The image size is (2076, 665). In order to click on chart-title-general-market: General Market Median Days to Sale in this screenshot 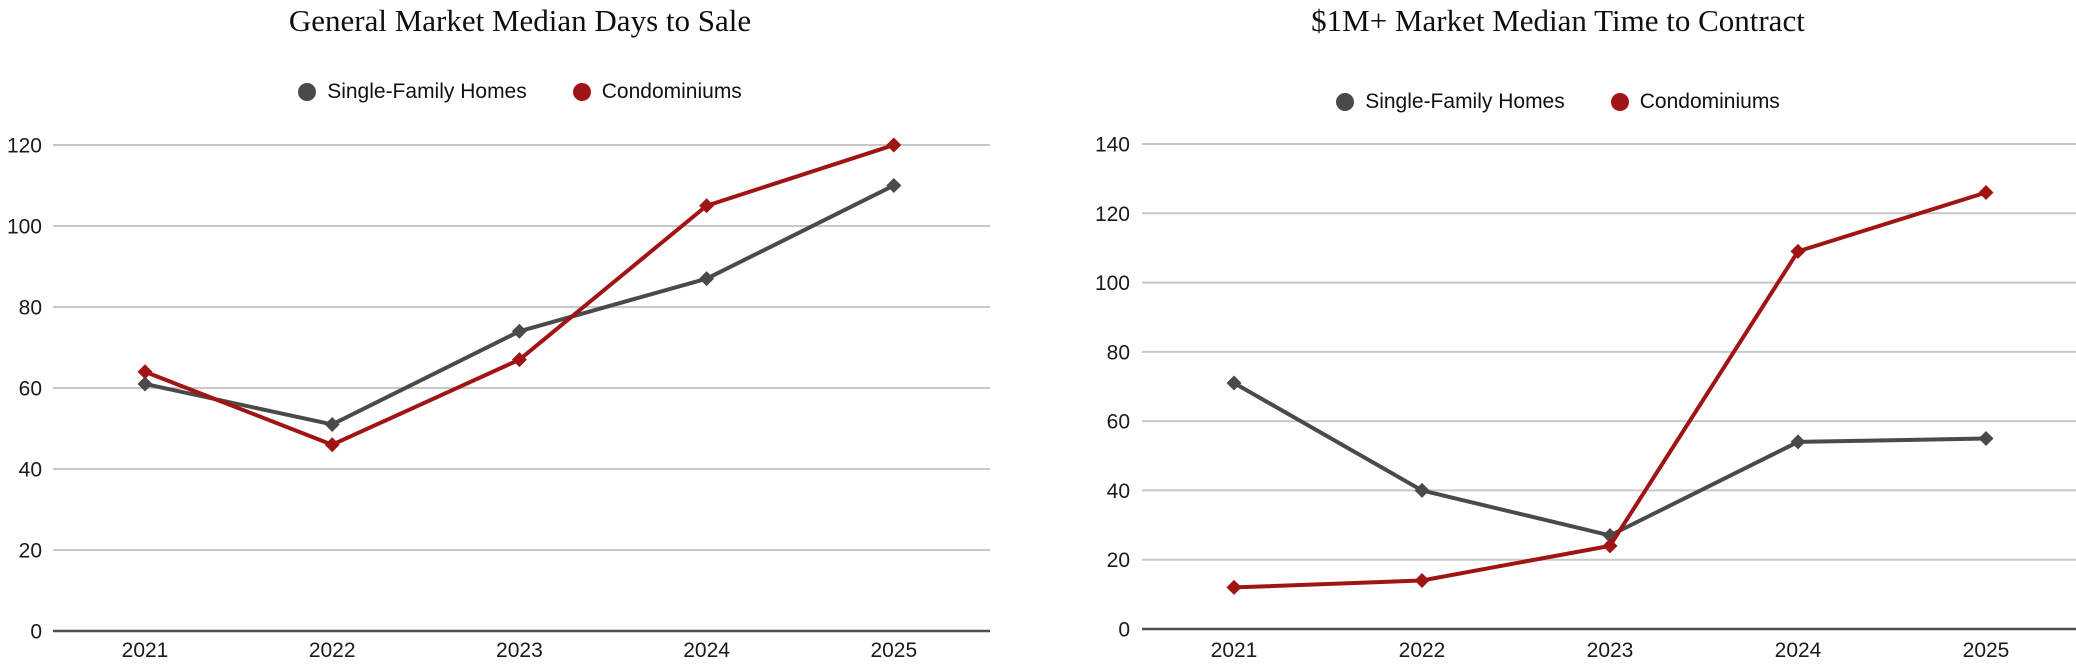, I will do `click(520, 20)`.